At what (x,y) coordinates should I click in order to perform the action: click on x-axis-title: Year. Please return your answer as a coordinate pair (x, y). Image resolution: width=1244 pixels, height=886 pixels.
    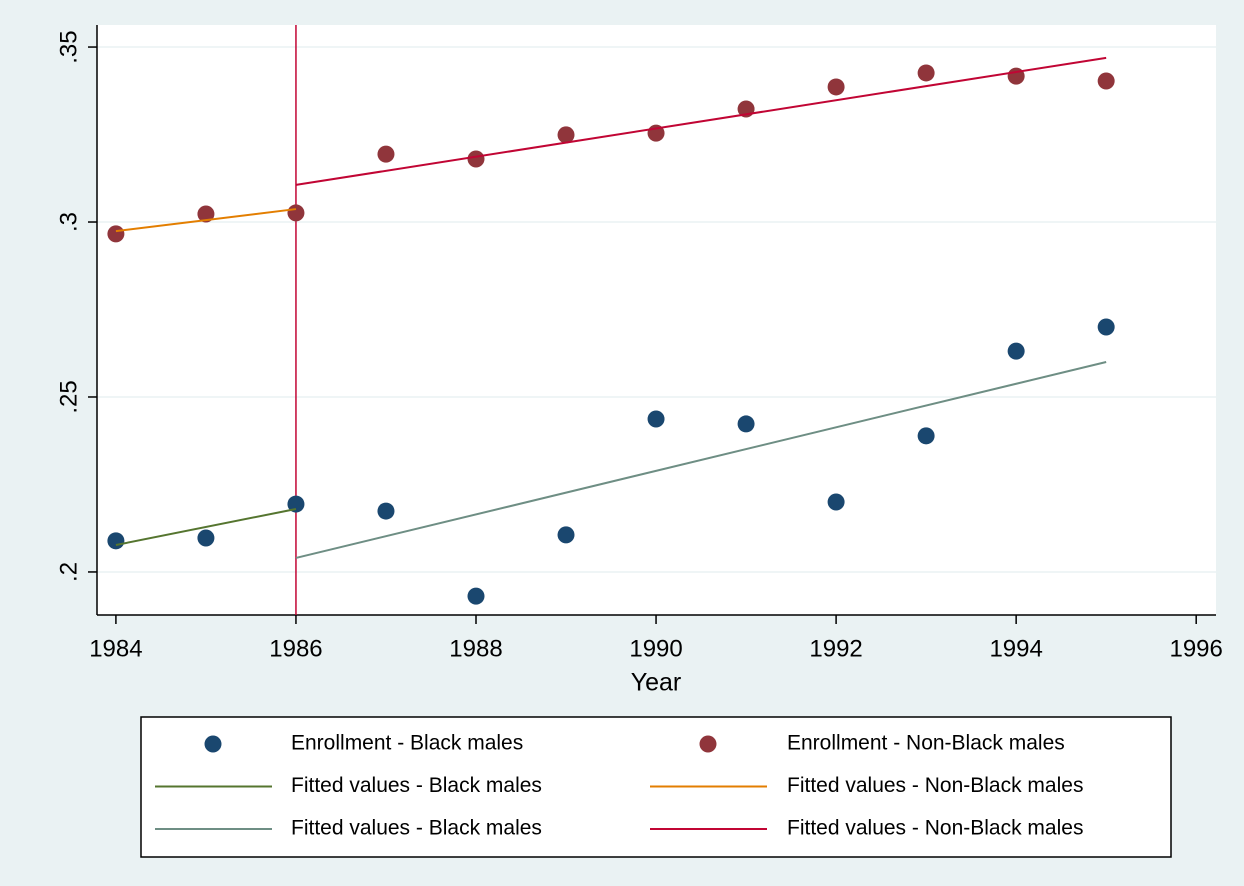
    Looking at the image, I should click on (656, 683).